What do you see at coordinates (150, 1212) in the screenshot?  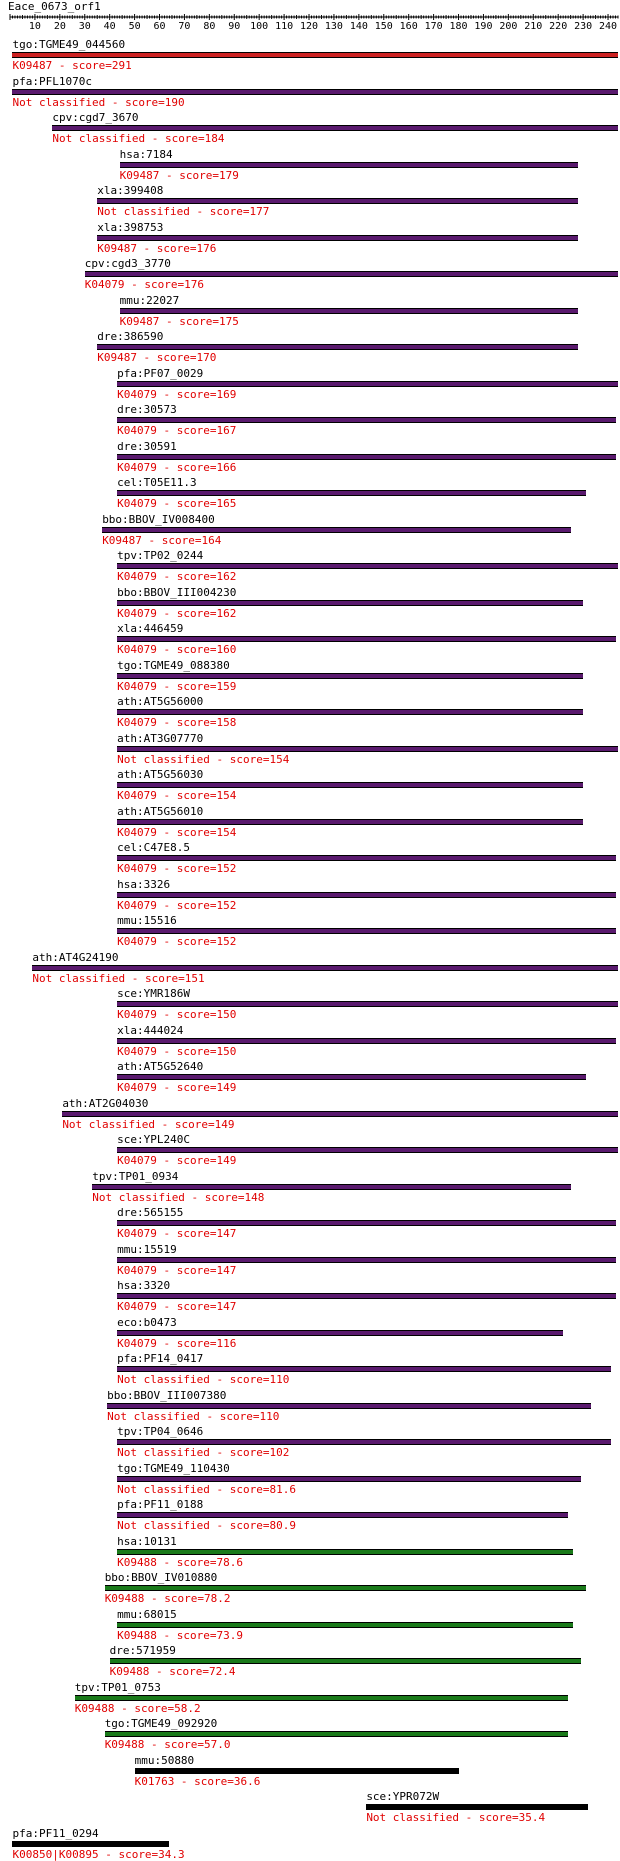 I see `hit-name-link: dre:565155` at bounding box center [150, 1212].